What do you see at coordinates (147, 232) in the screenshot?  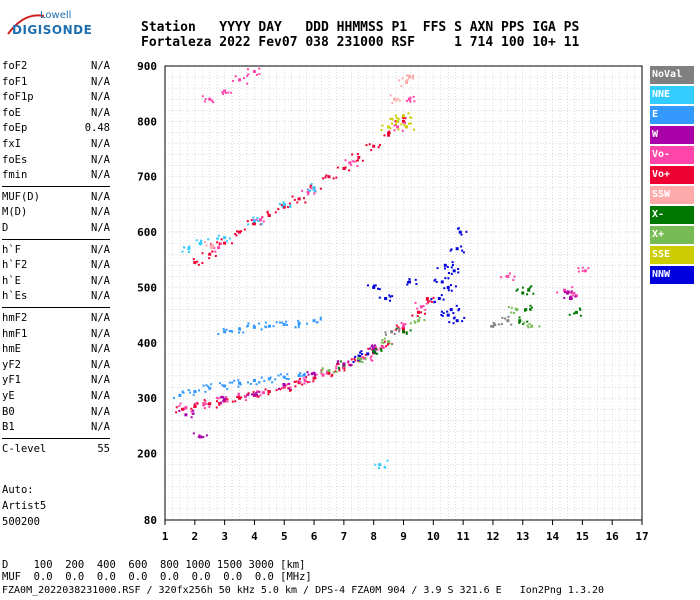 I see `y-tick-label: 600` at bounding box center [147, 232].